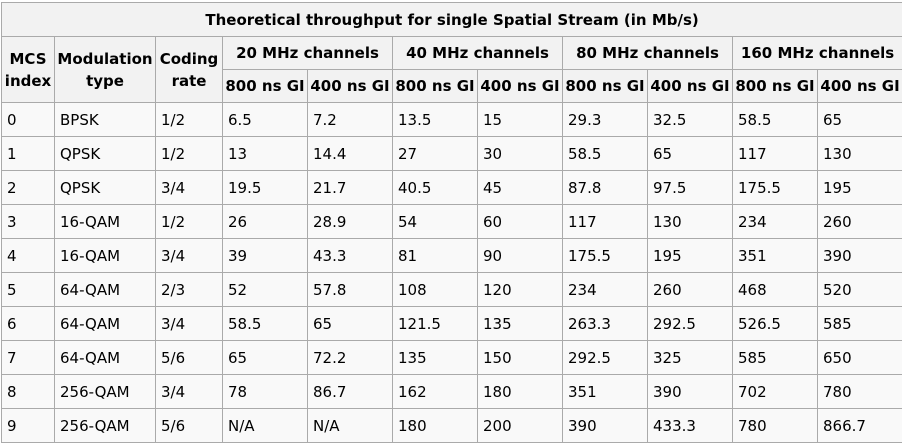  Describe the element at coordinates (775, 323) in the screenshot. I see `throughput-cell: 526.5` at that location.